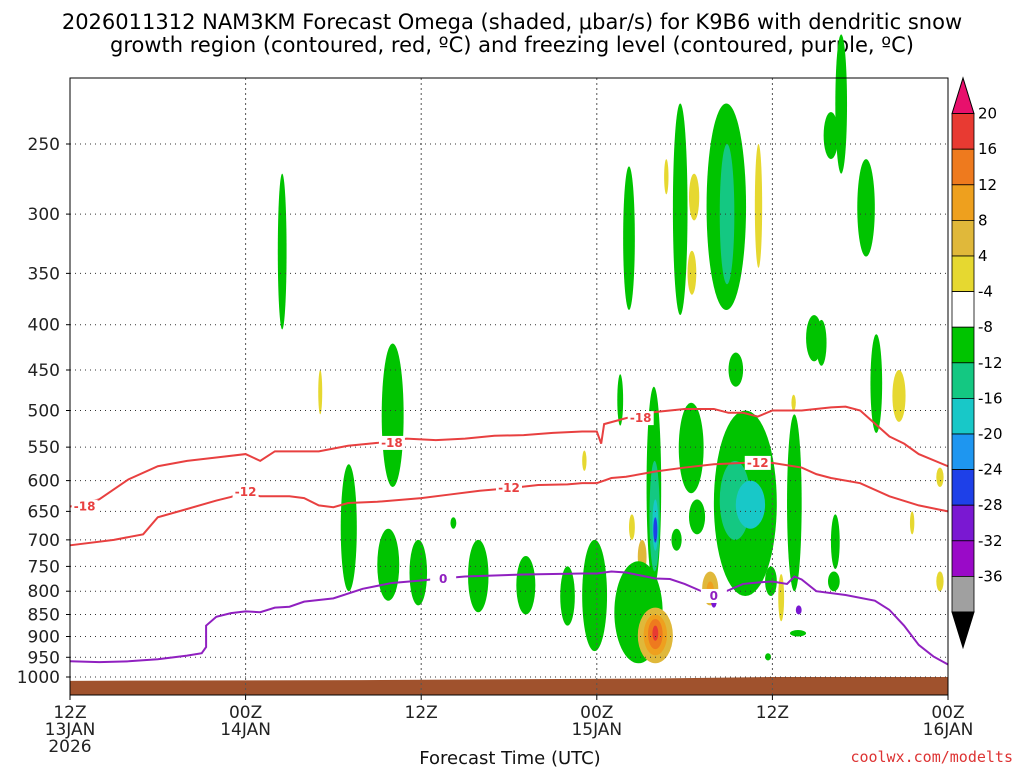 The height and width of the screenshot is (768, 1024). Describe the element at coordinates (963, 630) in the screenshot. I see `colorbar-bottom-arrow` at that location.